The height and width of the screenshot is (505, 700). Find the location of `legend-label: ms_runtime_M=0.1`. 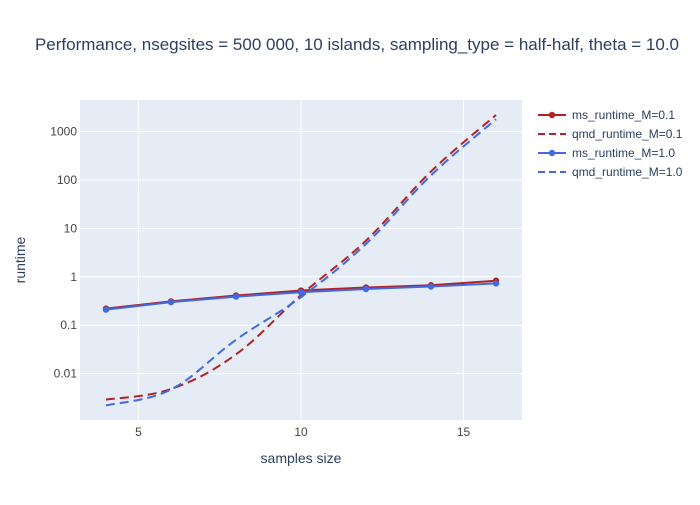

legend-label: ms_runtime_M=0.1 is located at coordinates (623, 115).